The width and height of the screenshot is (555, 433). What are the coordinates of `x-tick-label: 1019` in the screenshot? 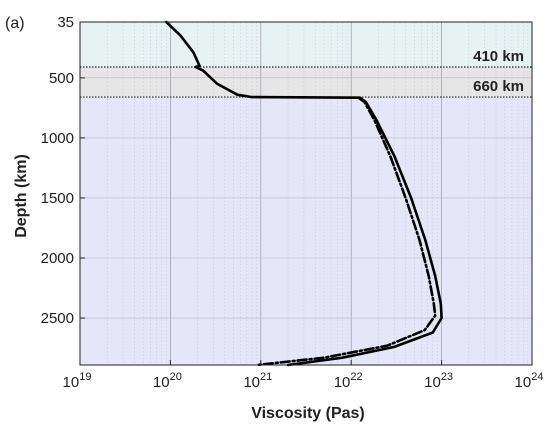 It's located at (77, 381).